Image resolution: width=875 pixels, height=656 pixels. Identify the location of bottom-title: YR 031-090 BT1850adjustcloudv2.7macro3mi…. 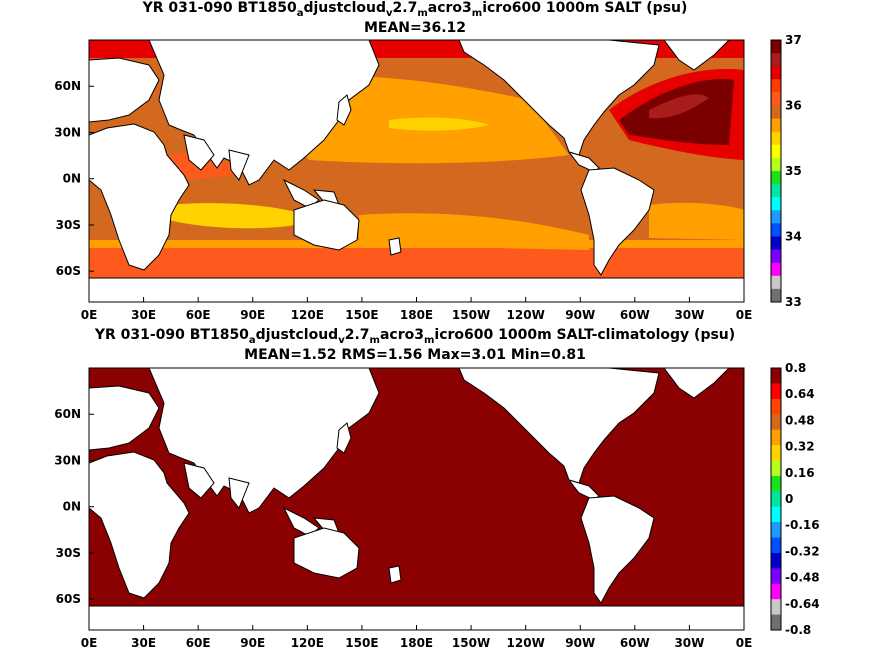
(415, 338).